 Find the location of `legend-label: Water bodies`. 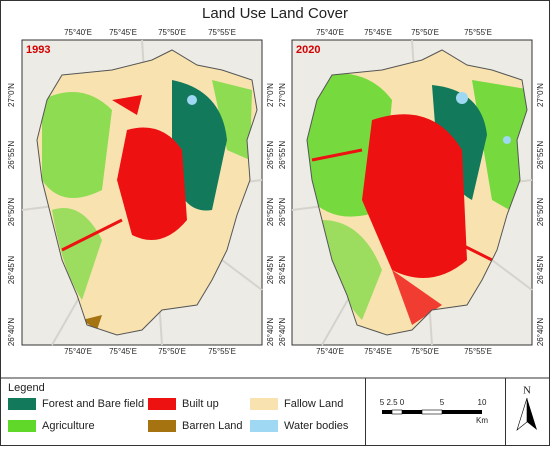

legend-label: Water bodies is located at coordinates (316, 426).